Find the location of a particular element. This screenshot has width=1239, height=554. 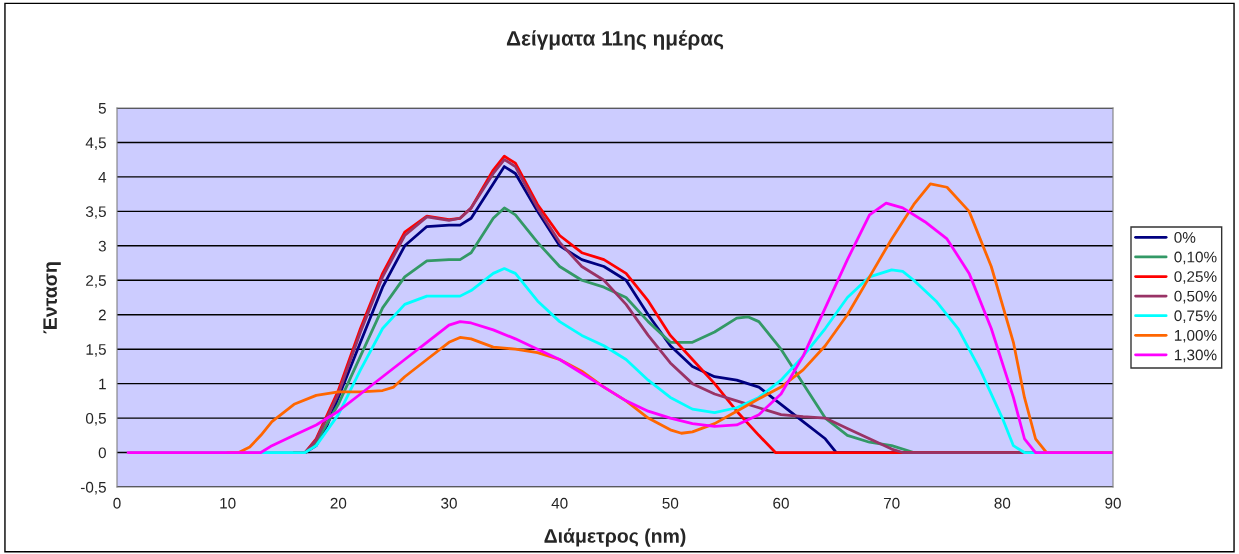

y-tick-label: 1 is located at coordinates (102, 384).